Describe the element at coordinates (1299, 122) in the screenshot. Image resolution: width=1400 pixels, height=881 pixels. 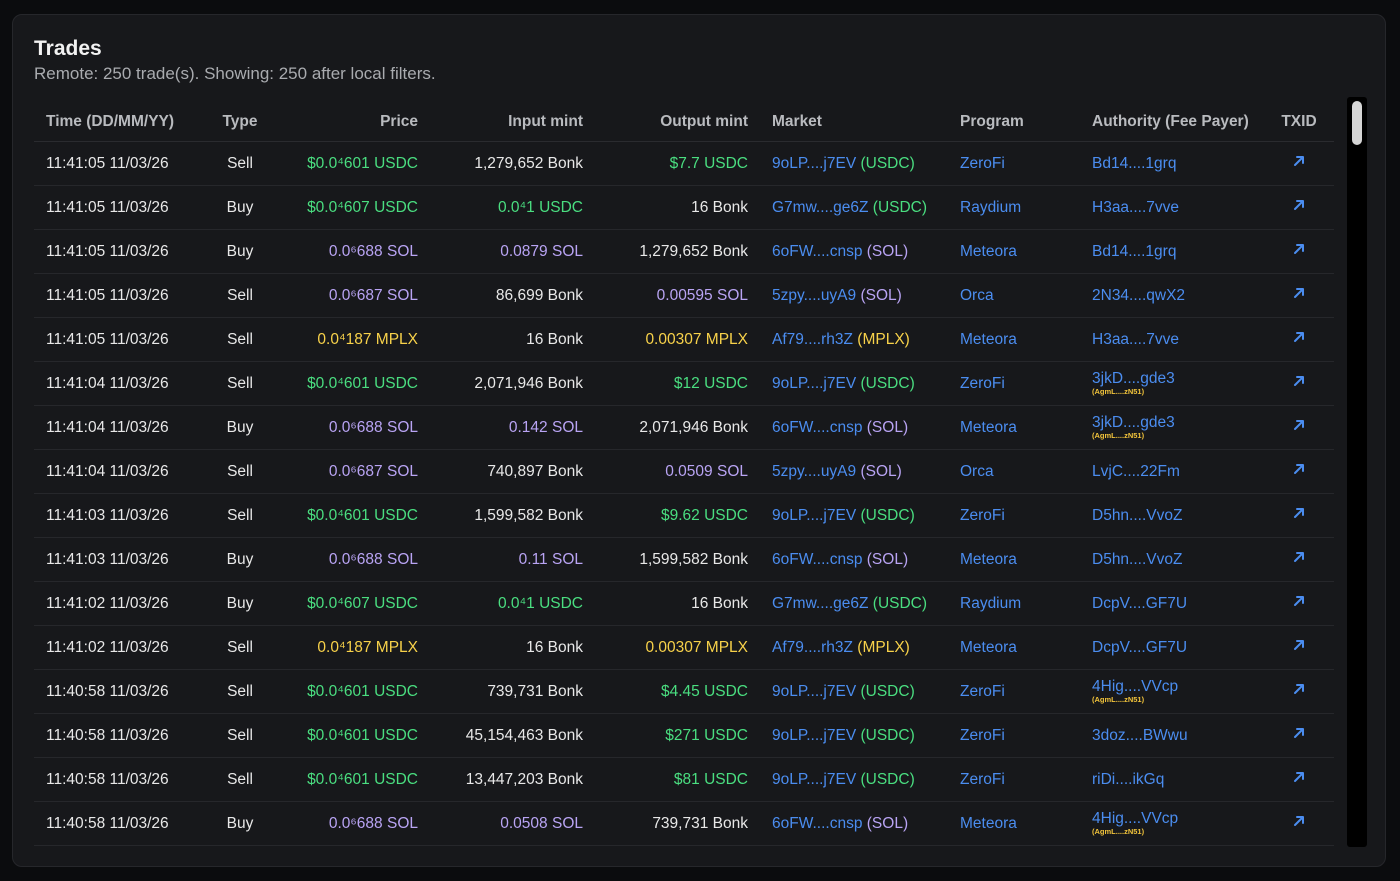
I see `col-header-txid: TXID` at that location.